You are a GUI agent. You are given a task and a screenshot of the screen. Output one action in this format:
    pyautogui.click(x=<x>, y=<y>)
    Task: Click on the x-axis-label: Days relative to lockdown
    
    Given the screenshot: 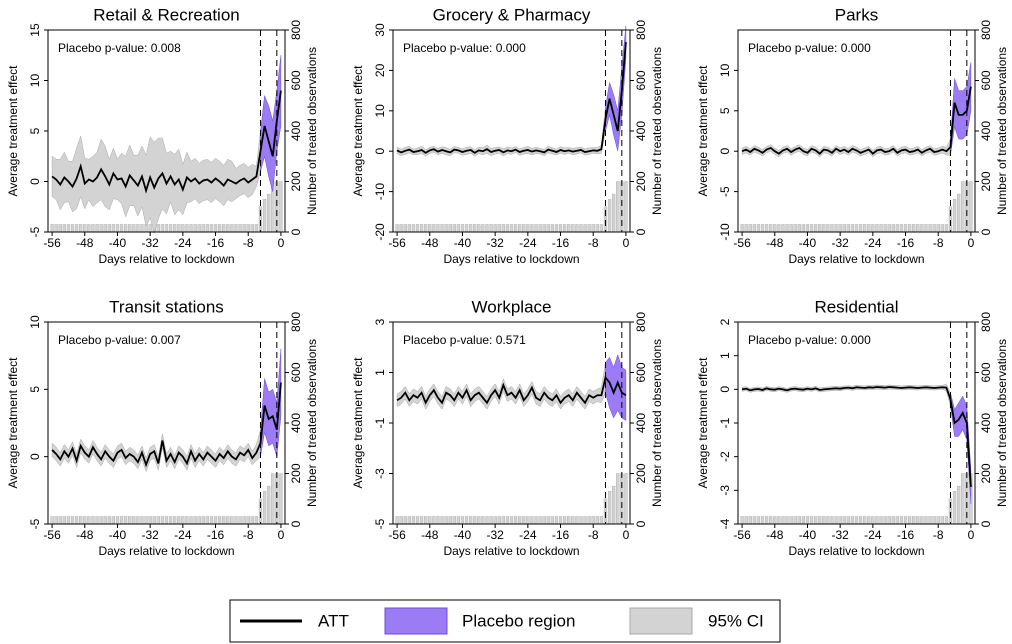 What is the action you would take?
    pyautogui.click(x=511, y=551)
    